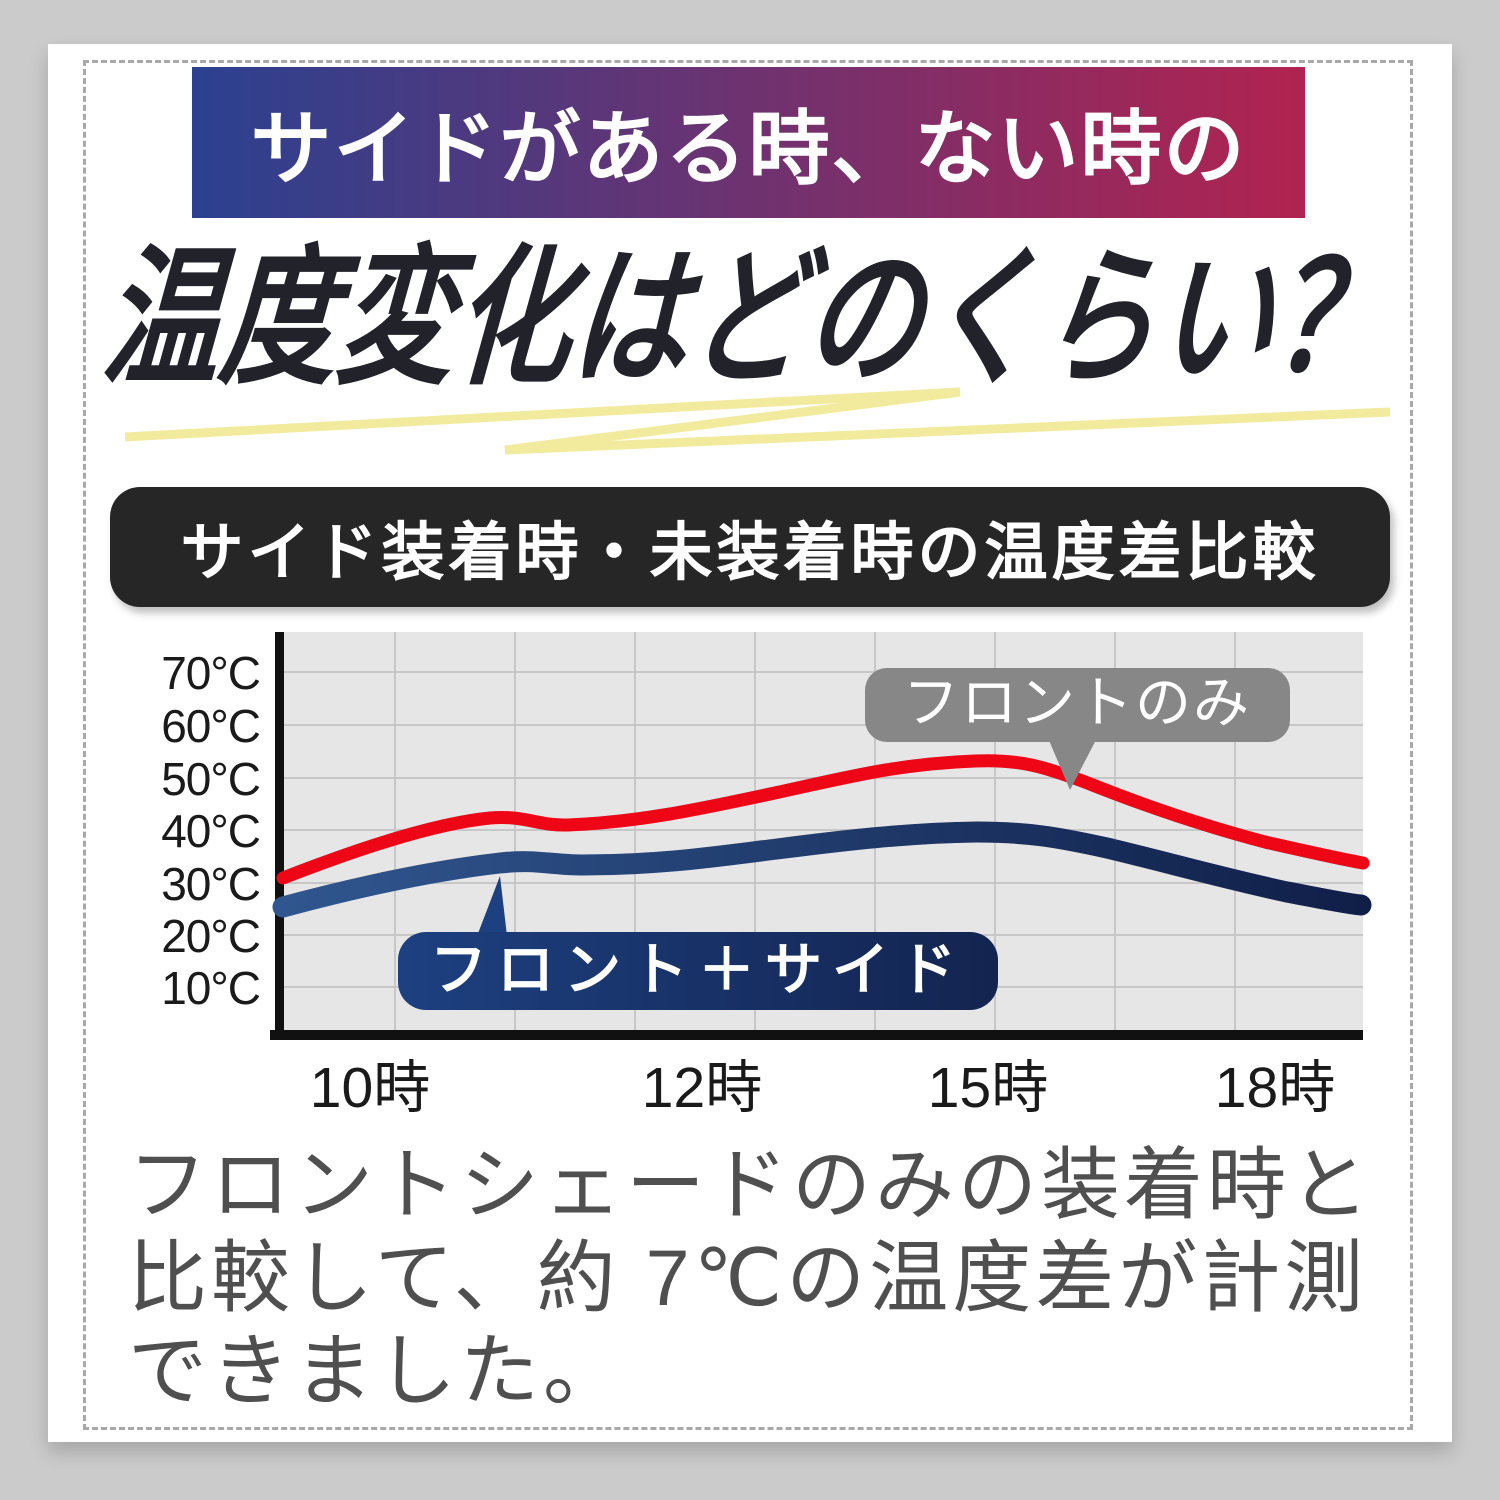  Describe the element at coordinates (988, 1088) in the screenshot. I see `x-tick-15h: 15時` at that location.